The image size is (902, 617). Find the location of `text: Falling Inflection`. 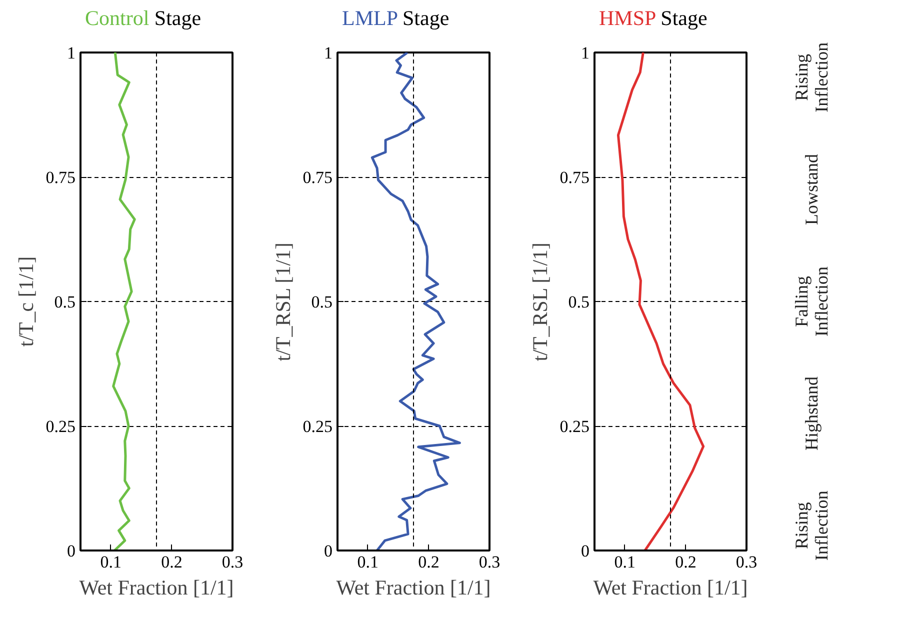

text: Falling Inflection is located at coordinates (812, 301).